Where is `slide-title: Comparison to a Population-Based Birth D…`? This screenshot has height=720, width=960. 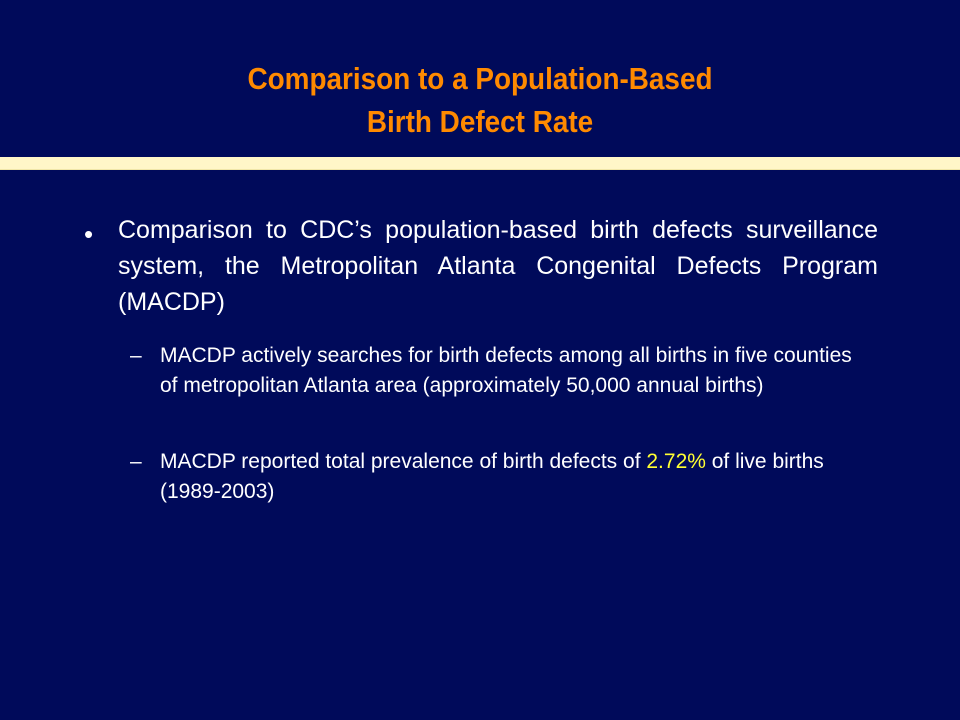
slide-title: Comparison to a Population-Based Birth D… is located at coordinates (480, 100).